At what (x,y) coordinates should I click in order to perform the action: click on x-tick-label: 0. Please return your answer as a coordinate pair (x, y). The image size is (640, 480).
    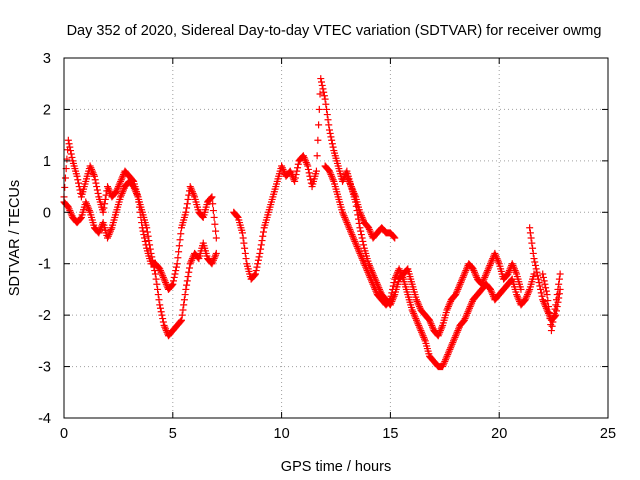
    Looking at the image, I should click on (64, 434).